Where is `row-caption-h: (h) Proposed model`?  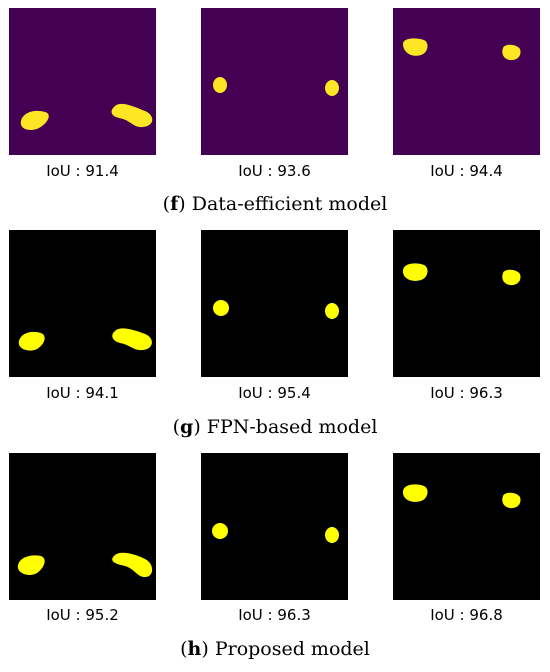
row-caption-h: (h) Proposed model is located at coordinates (275, 649).